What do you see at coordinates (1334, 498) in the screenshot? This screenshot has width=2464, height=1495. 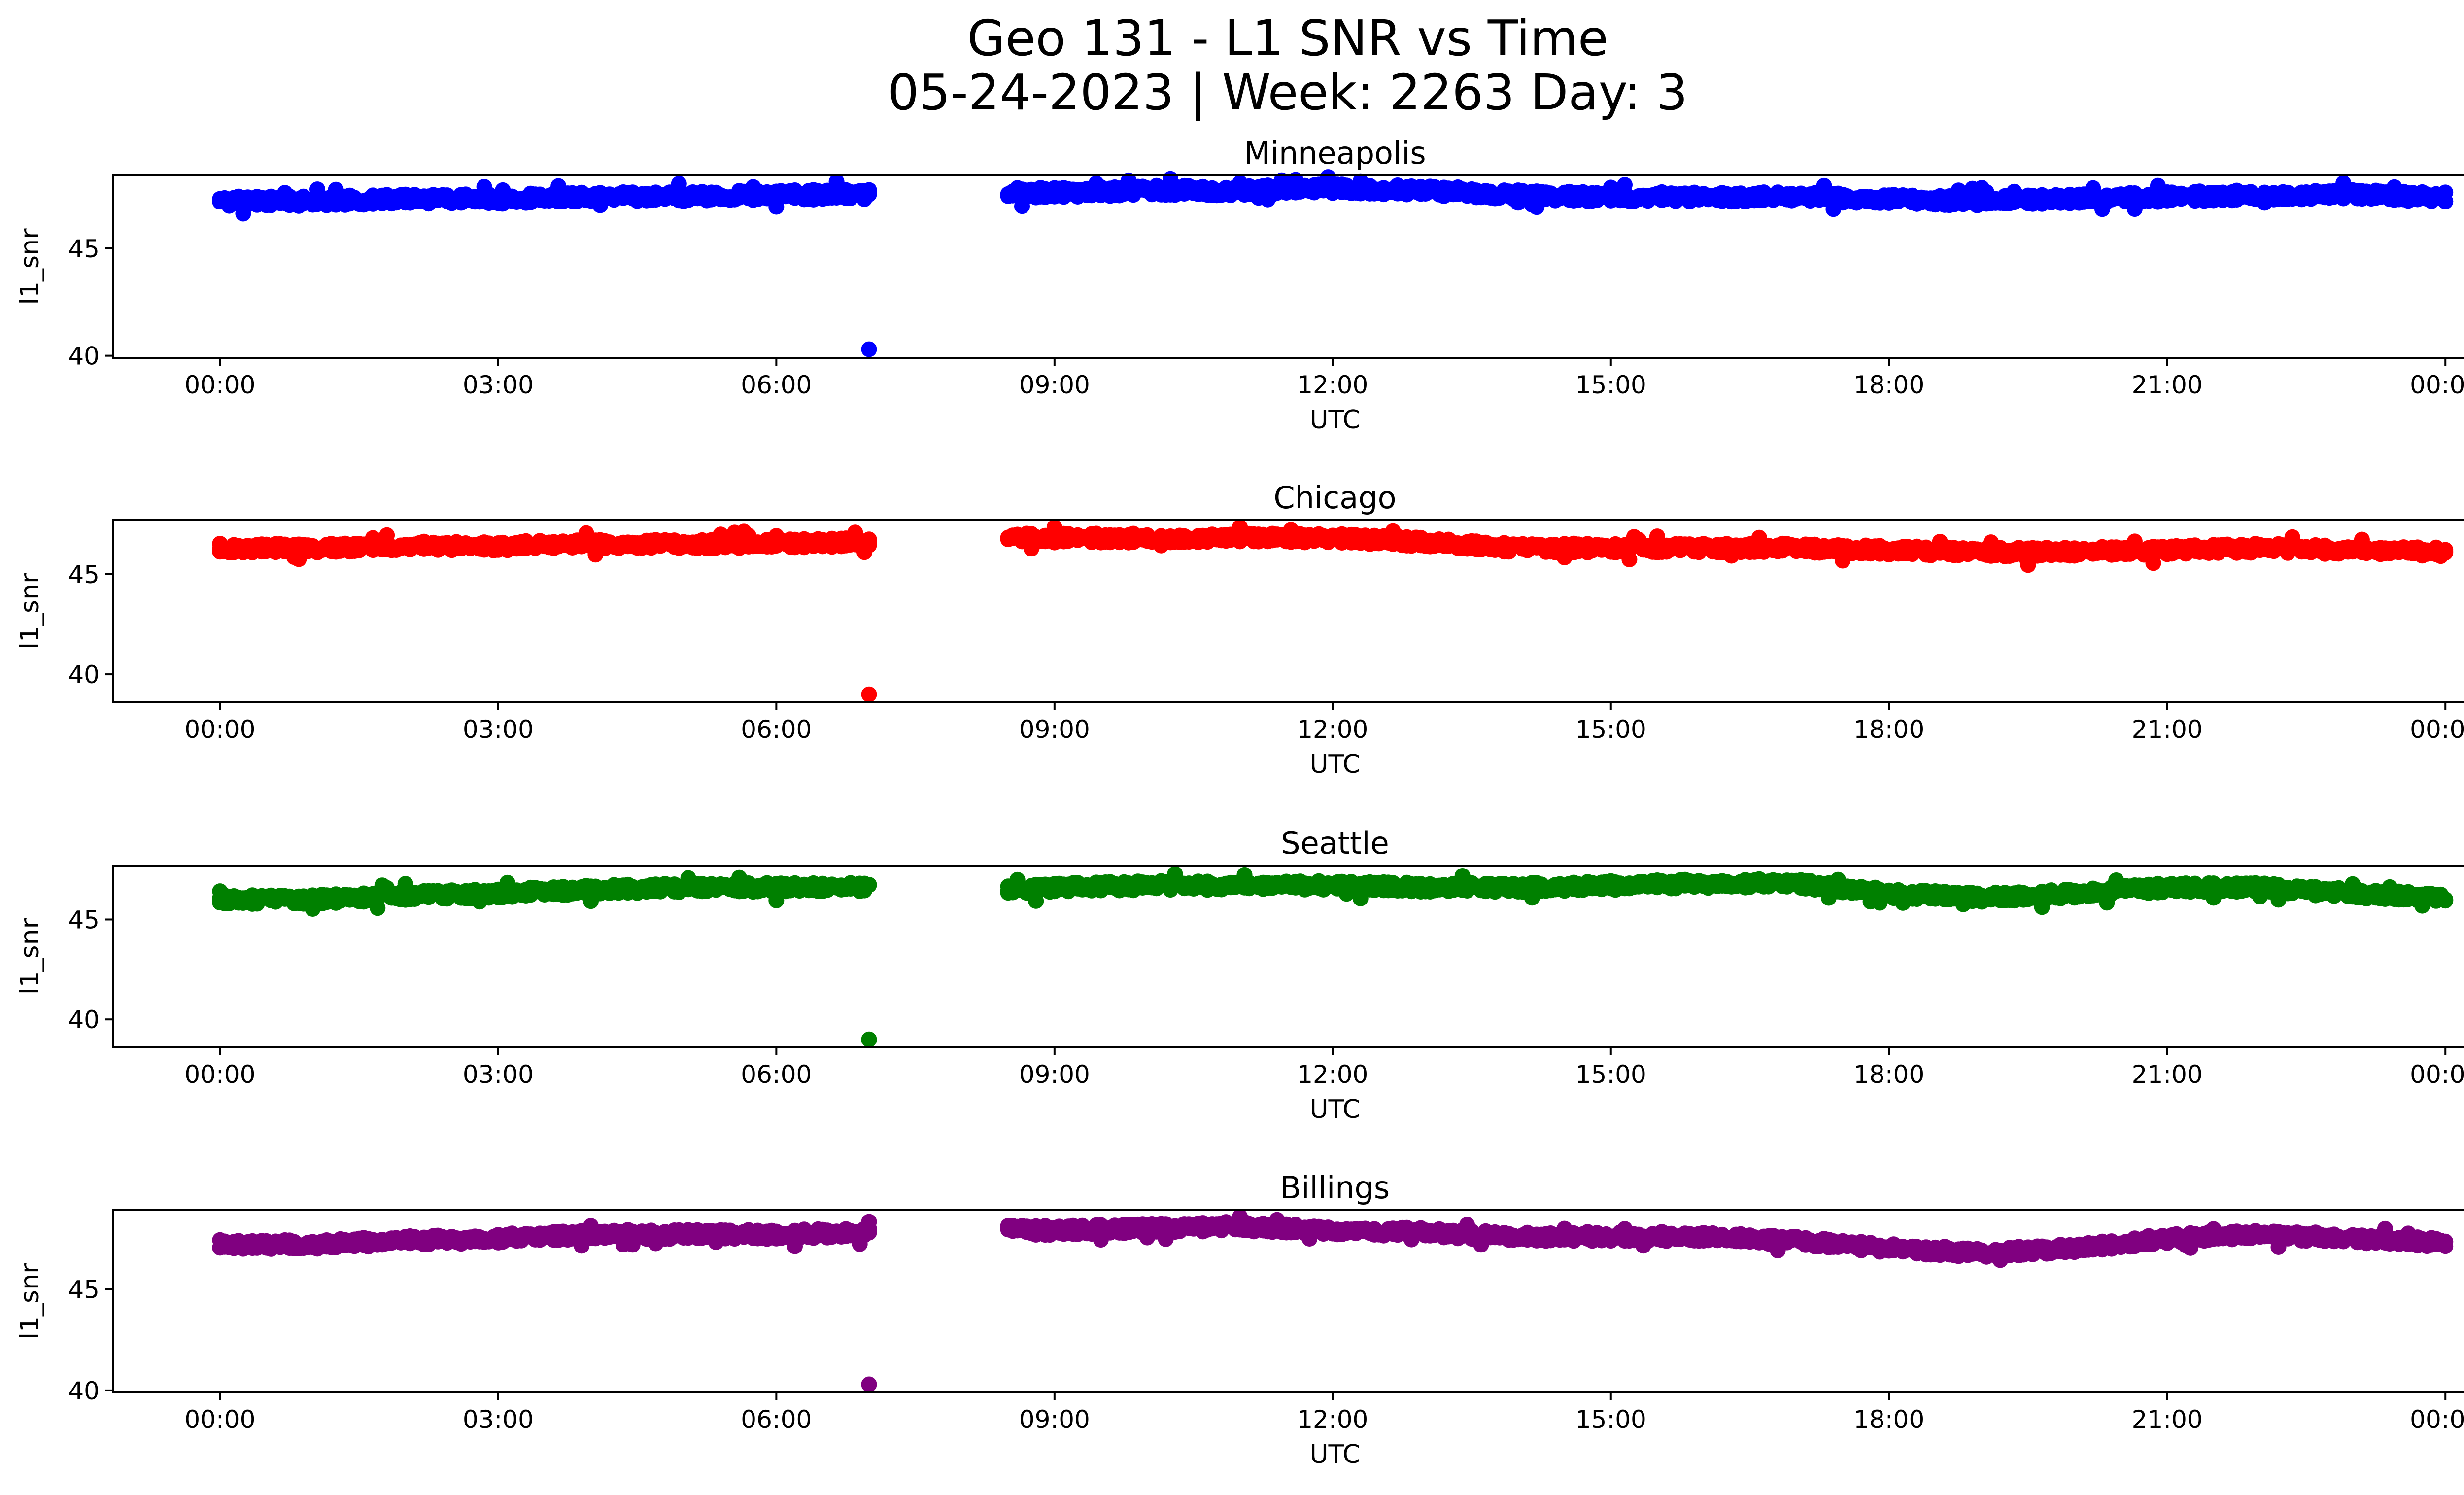 I see `subplot-title: Chicago` at bounding box center [1334, 498].